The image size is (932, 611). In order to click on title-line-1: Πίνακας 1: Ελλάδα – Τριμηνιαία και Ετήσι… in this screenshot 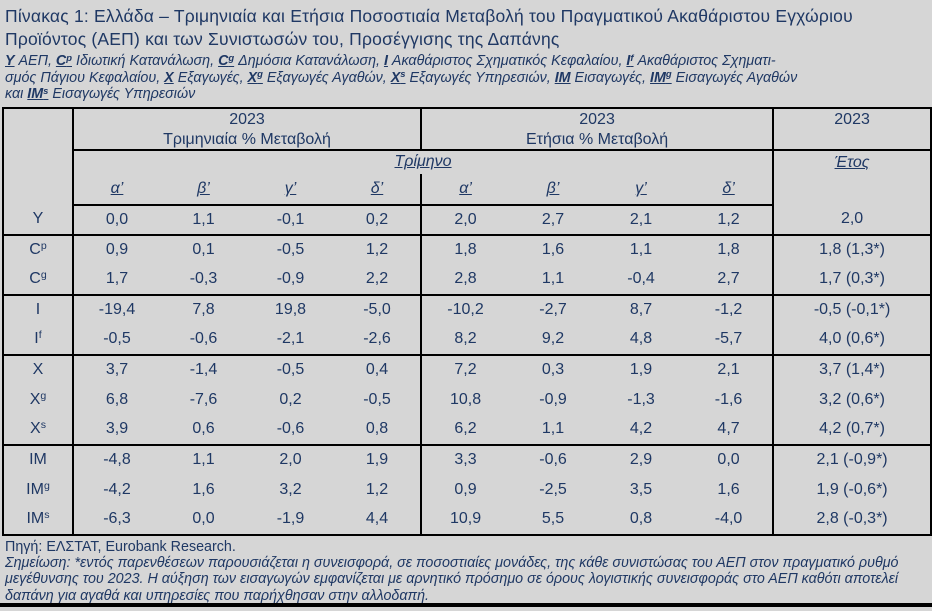, I will do `click(429, 16)`.